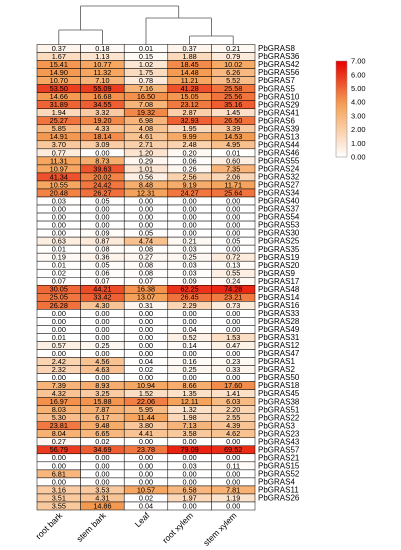 The height and width of the screenshot is (550, 401). Describe the element at coordinates (189, 128) in the screenshot. I see `cell-value-label: 1.95` at that location.